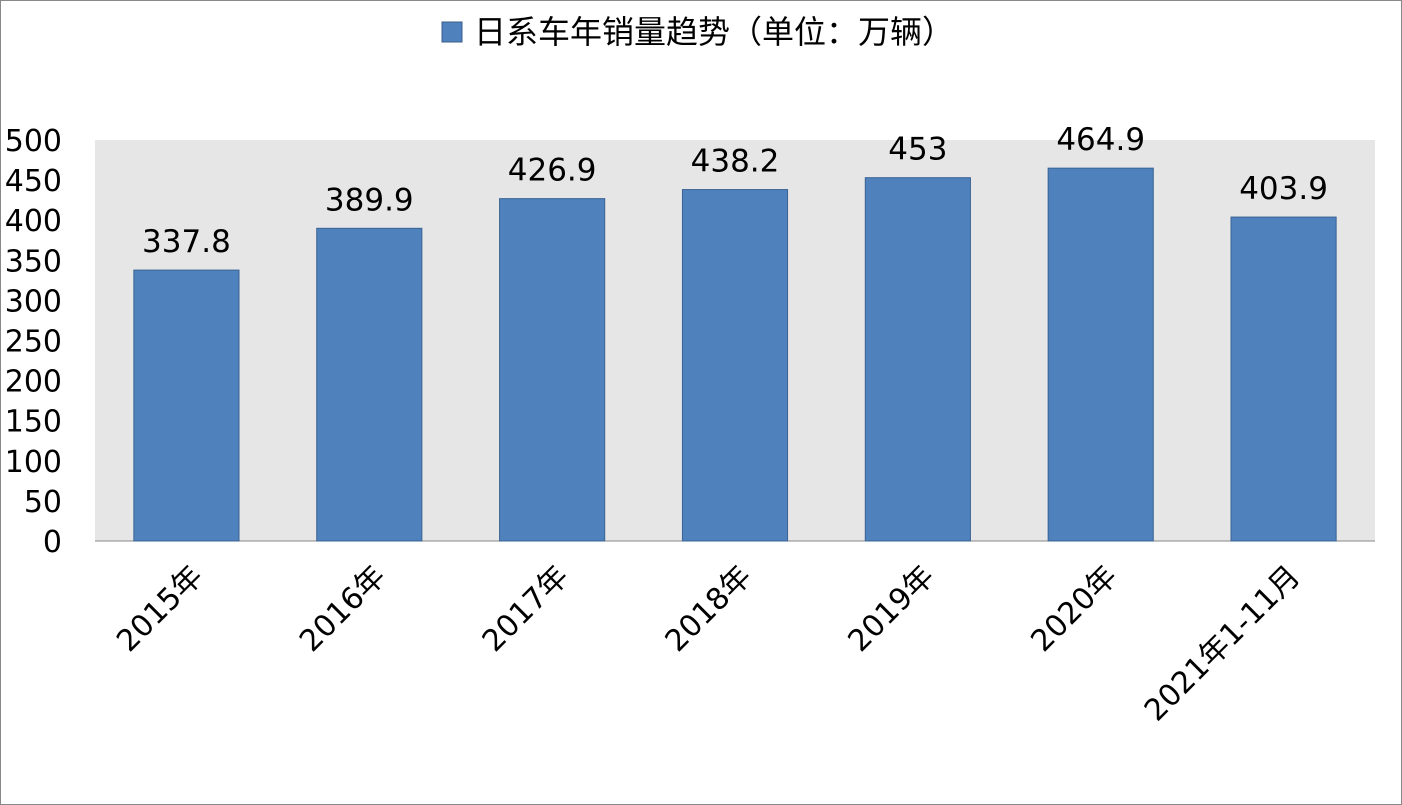  What do you see at coordinates (917, 150) in the screenshot?
I see `data-label: 453` at bounding box center [917, 150].